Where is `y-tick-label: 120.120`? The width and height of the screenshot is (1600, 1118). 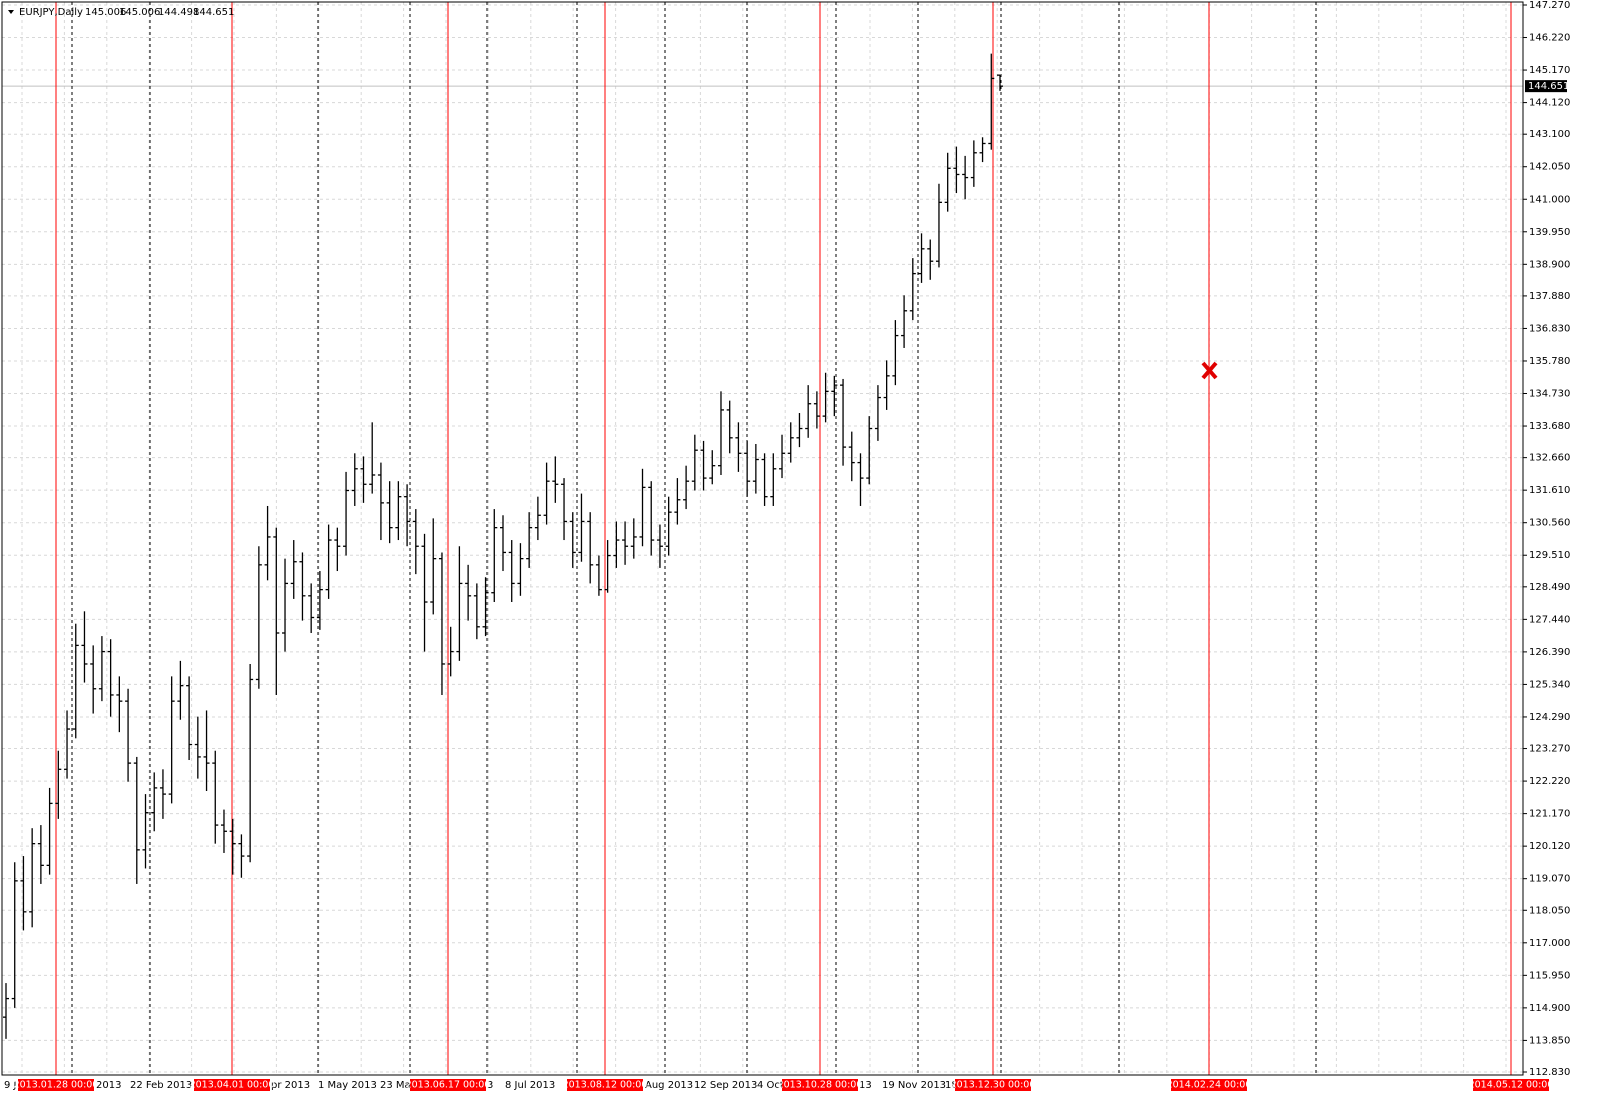 y-tick-label: 120.120 is located at coordinates (1549, 846).